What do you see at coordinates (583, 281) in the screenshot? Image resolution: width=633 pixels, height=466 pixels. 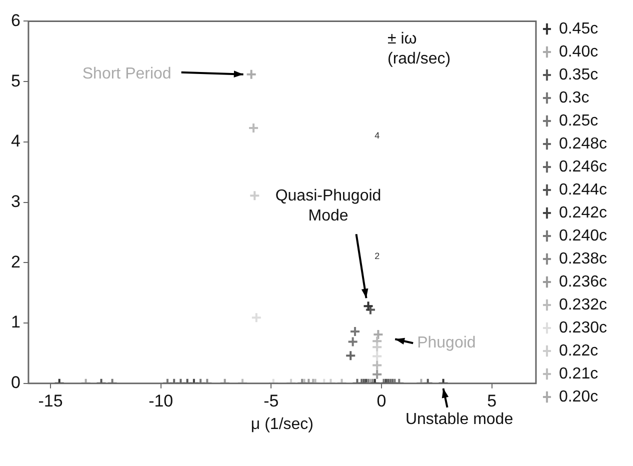 I see `legend-label: 0.236c` at bounding box center [583, 281].